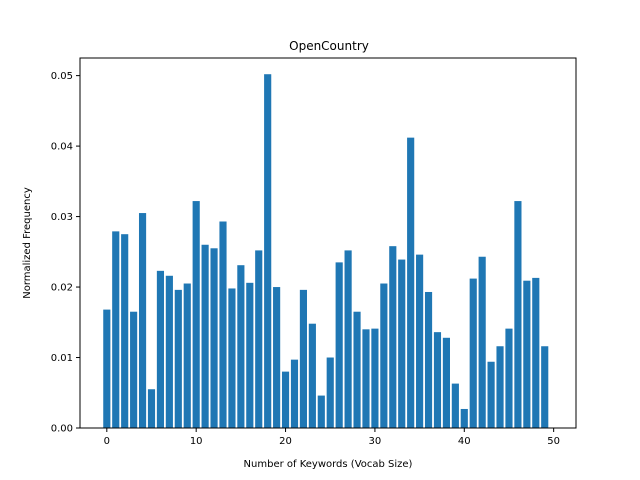 This screenshot has width=640, height=480. Describe the element at coordinates (285, 441) in the screenshot. I see `x-tick-label: 20` at that location.